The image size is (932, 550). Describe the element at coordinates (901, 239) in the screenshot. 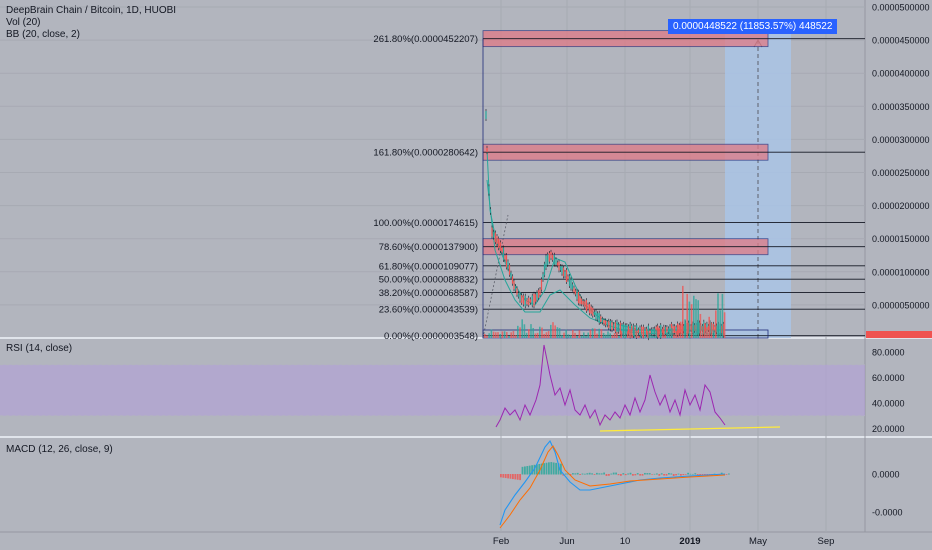

I see `price-tick: 0.0000150000` at that location.